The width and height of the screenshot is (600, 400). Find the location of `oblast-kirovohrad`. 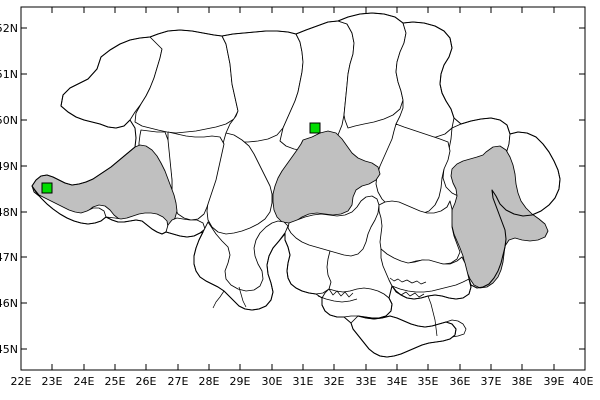

oblast-kirovohrad is located at coordinates (333, 226).